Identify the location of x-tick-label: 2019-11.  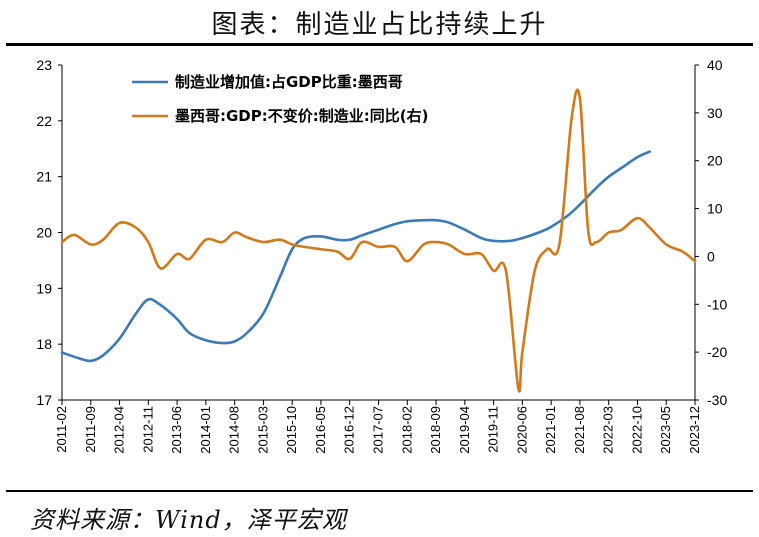
(493, 429).